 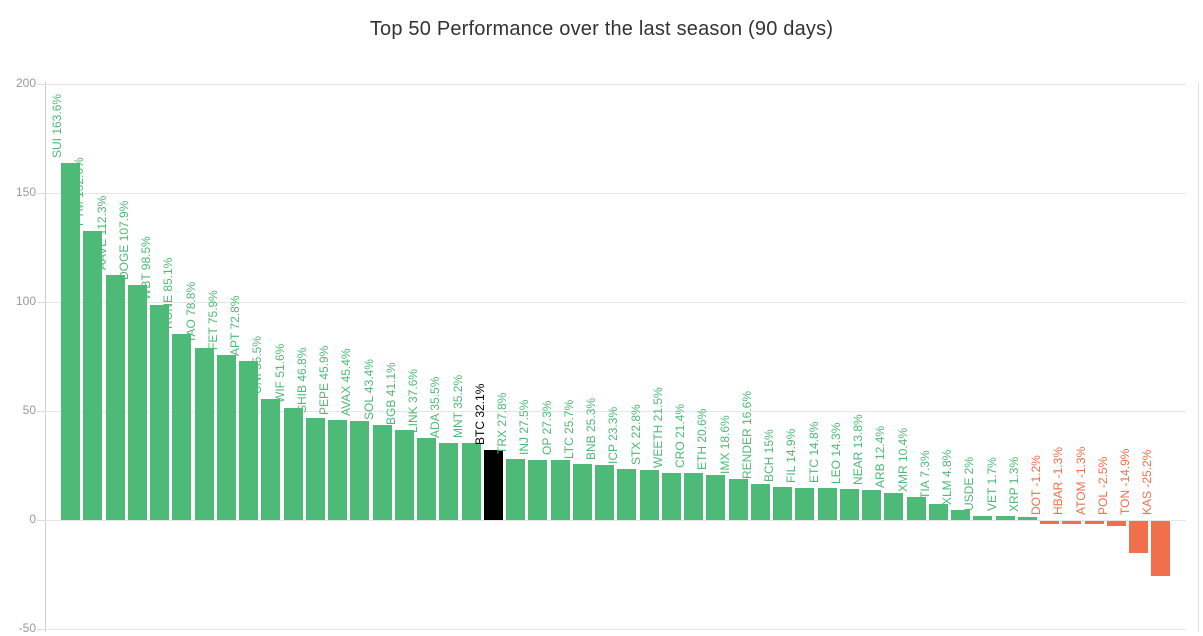 What do you see at coordinates (537, 490) in the screenshot?
I see `bar-inj` at bounding box center [537, 490].